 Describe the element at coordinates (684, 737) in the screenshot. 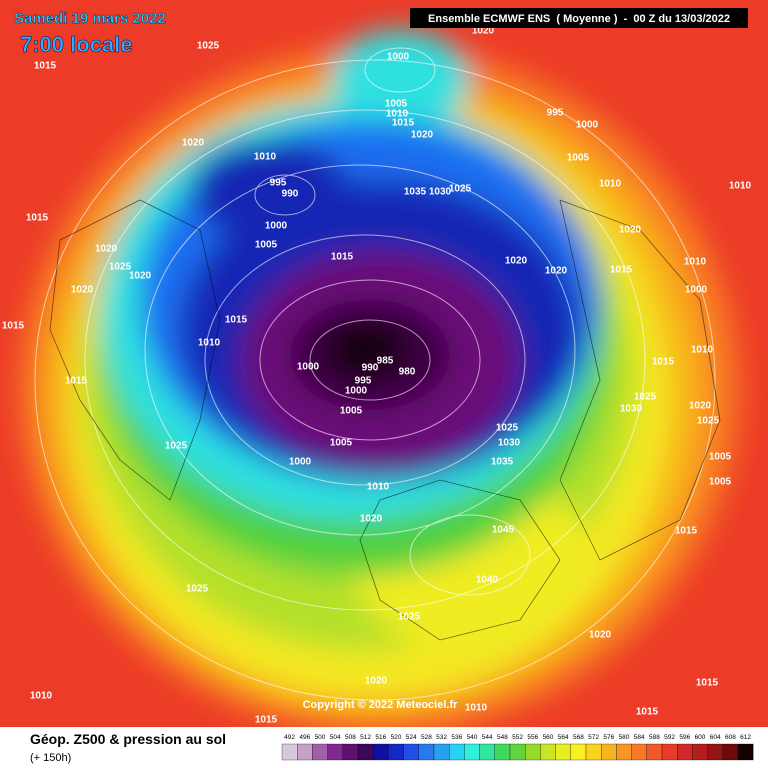

I see `scale-label: 596` at that location.